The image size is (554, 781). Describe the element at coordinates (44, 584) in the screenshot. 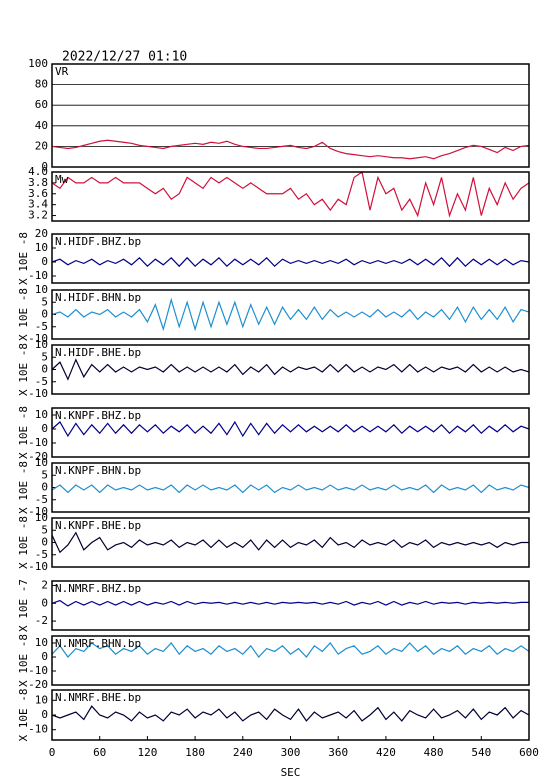

I see `y-tick-label: 2` at that location.